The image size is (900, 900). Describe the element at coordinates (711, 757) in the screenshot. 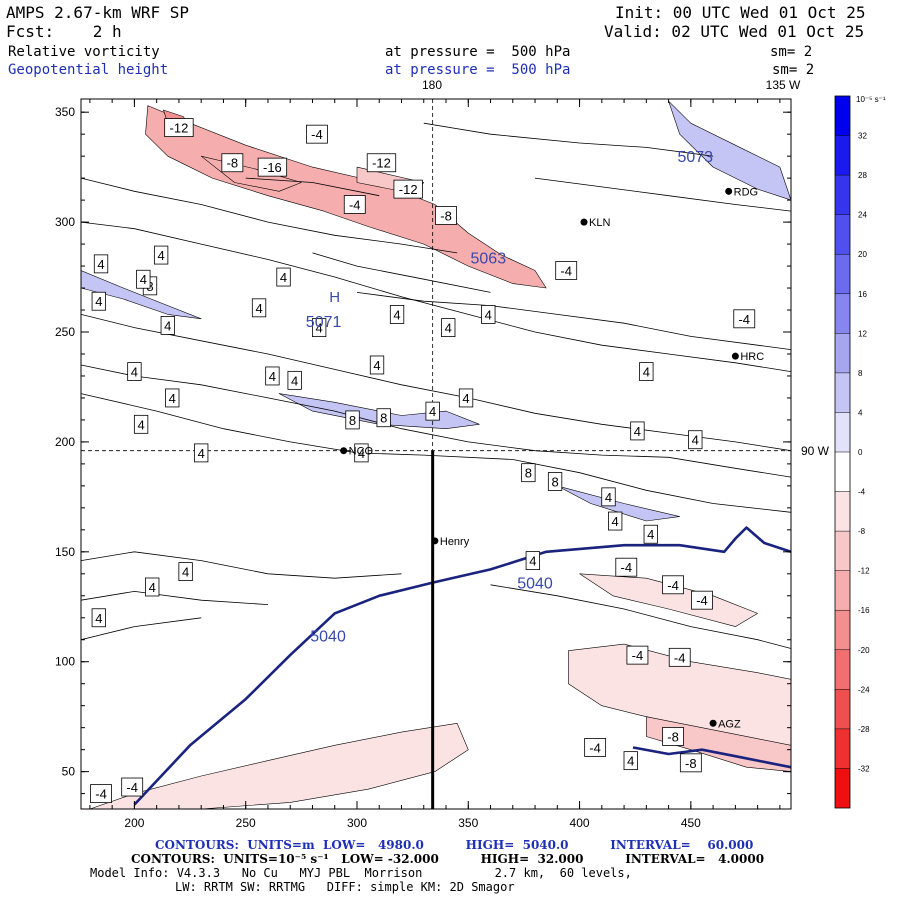

I see `height-contour-line` at that location.